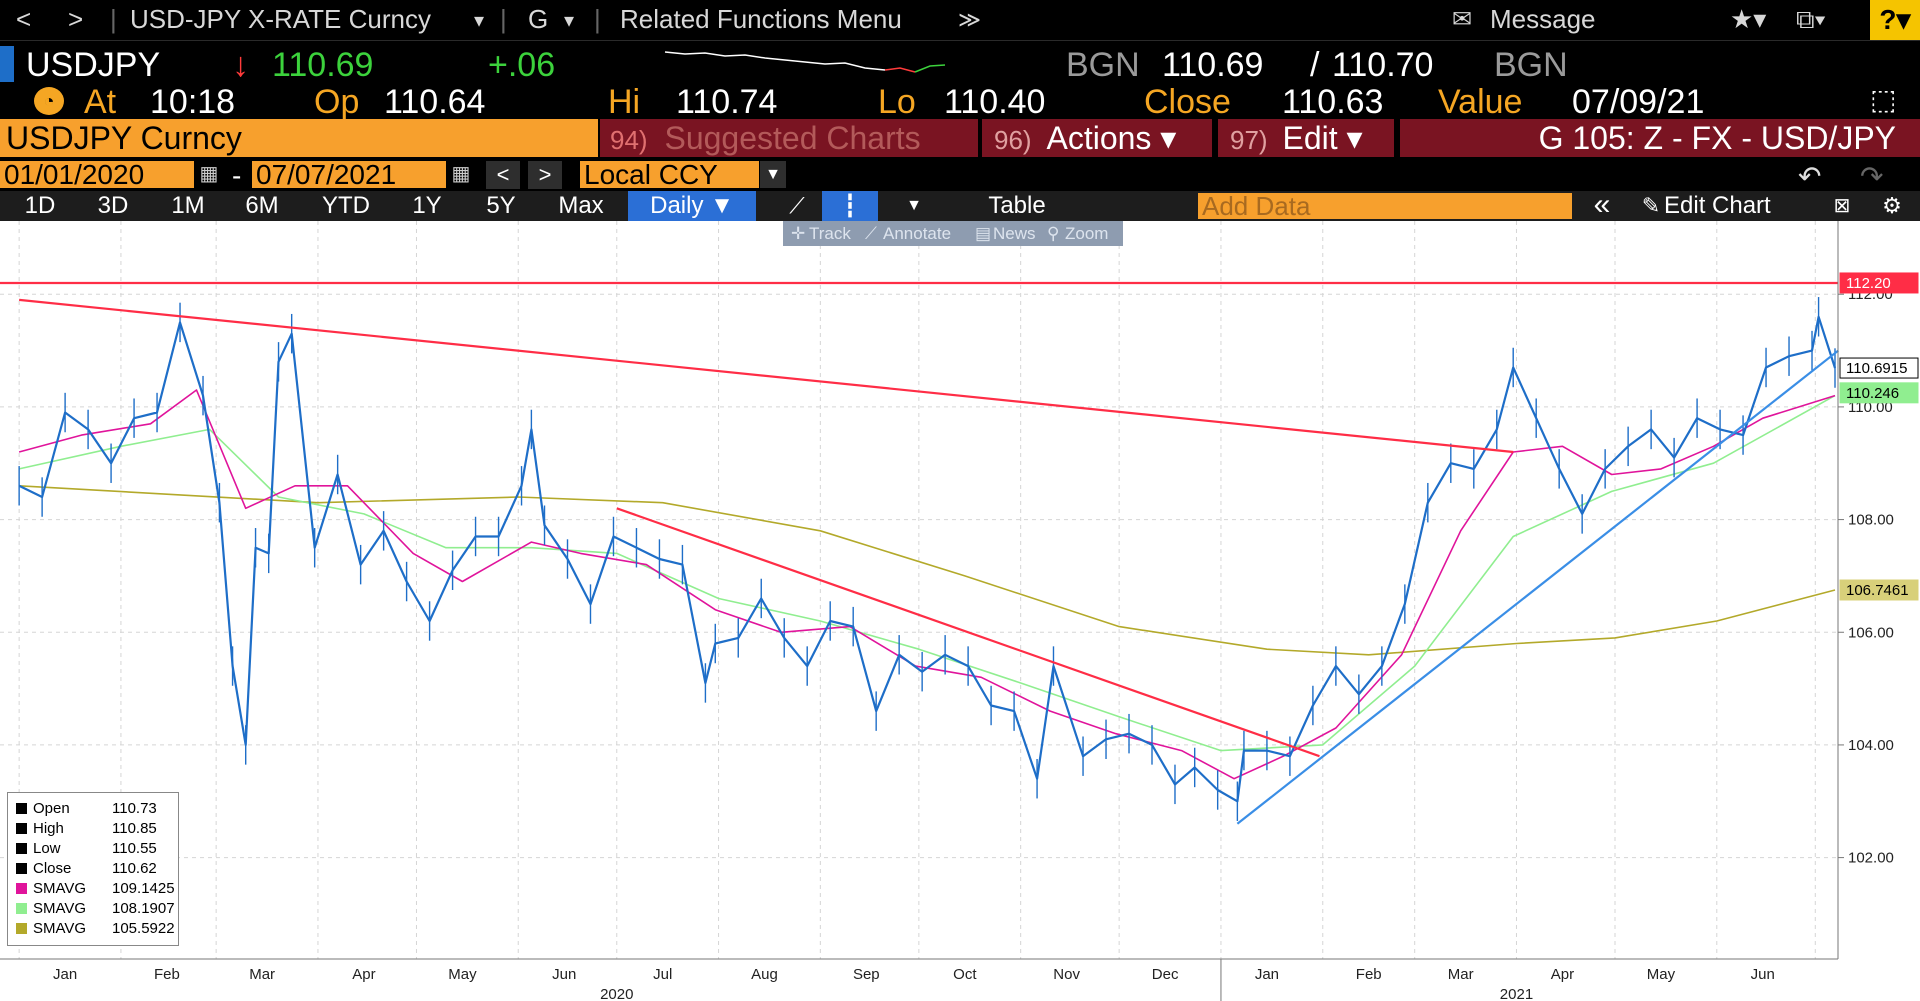 The width and height of the screenshot is (1920, 1001). What do you see at coordinates (850, 206) in the screenshot?
I see `candlestick-icon: ┇` at bounding box center [850, 206].